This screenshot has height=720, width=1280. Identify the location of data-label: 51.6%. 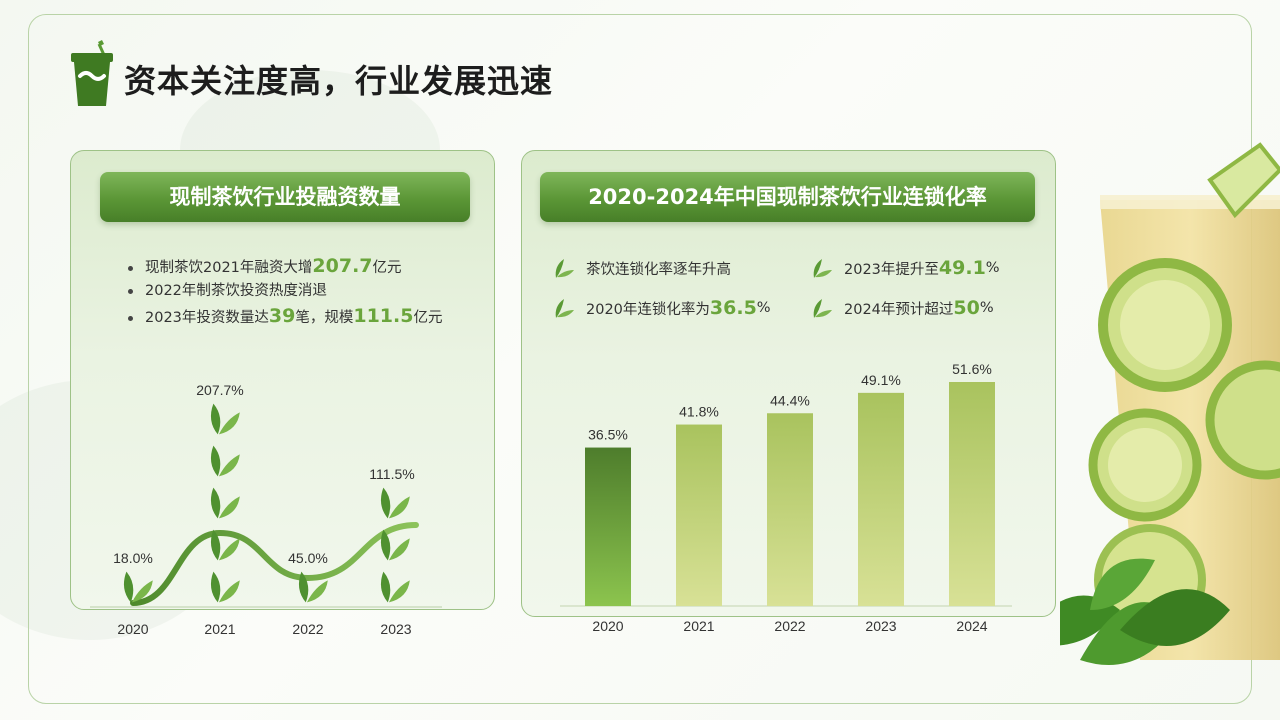
(972, 369).